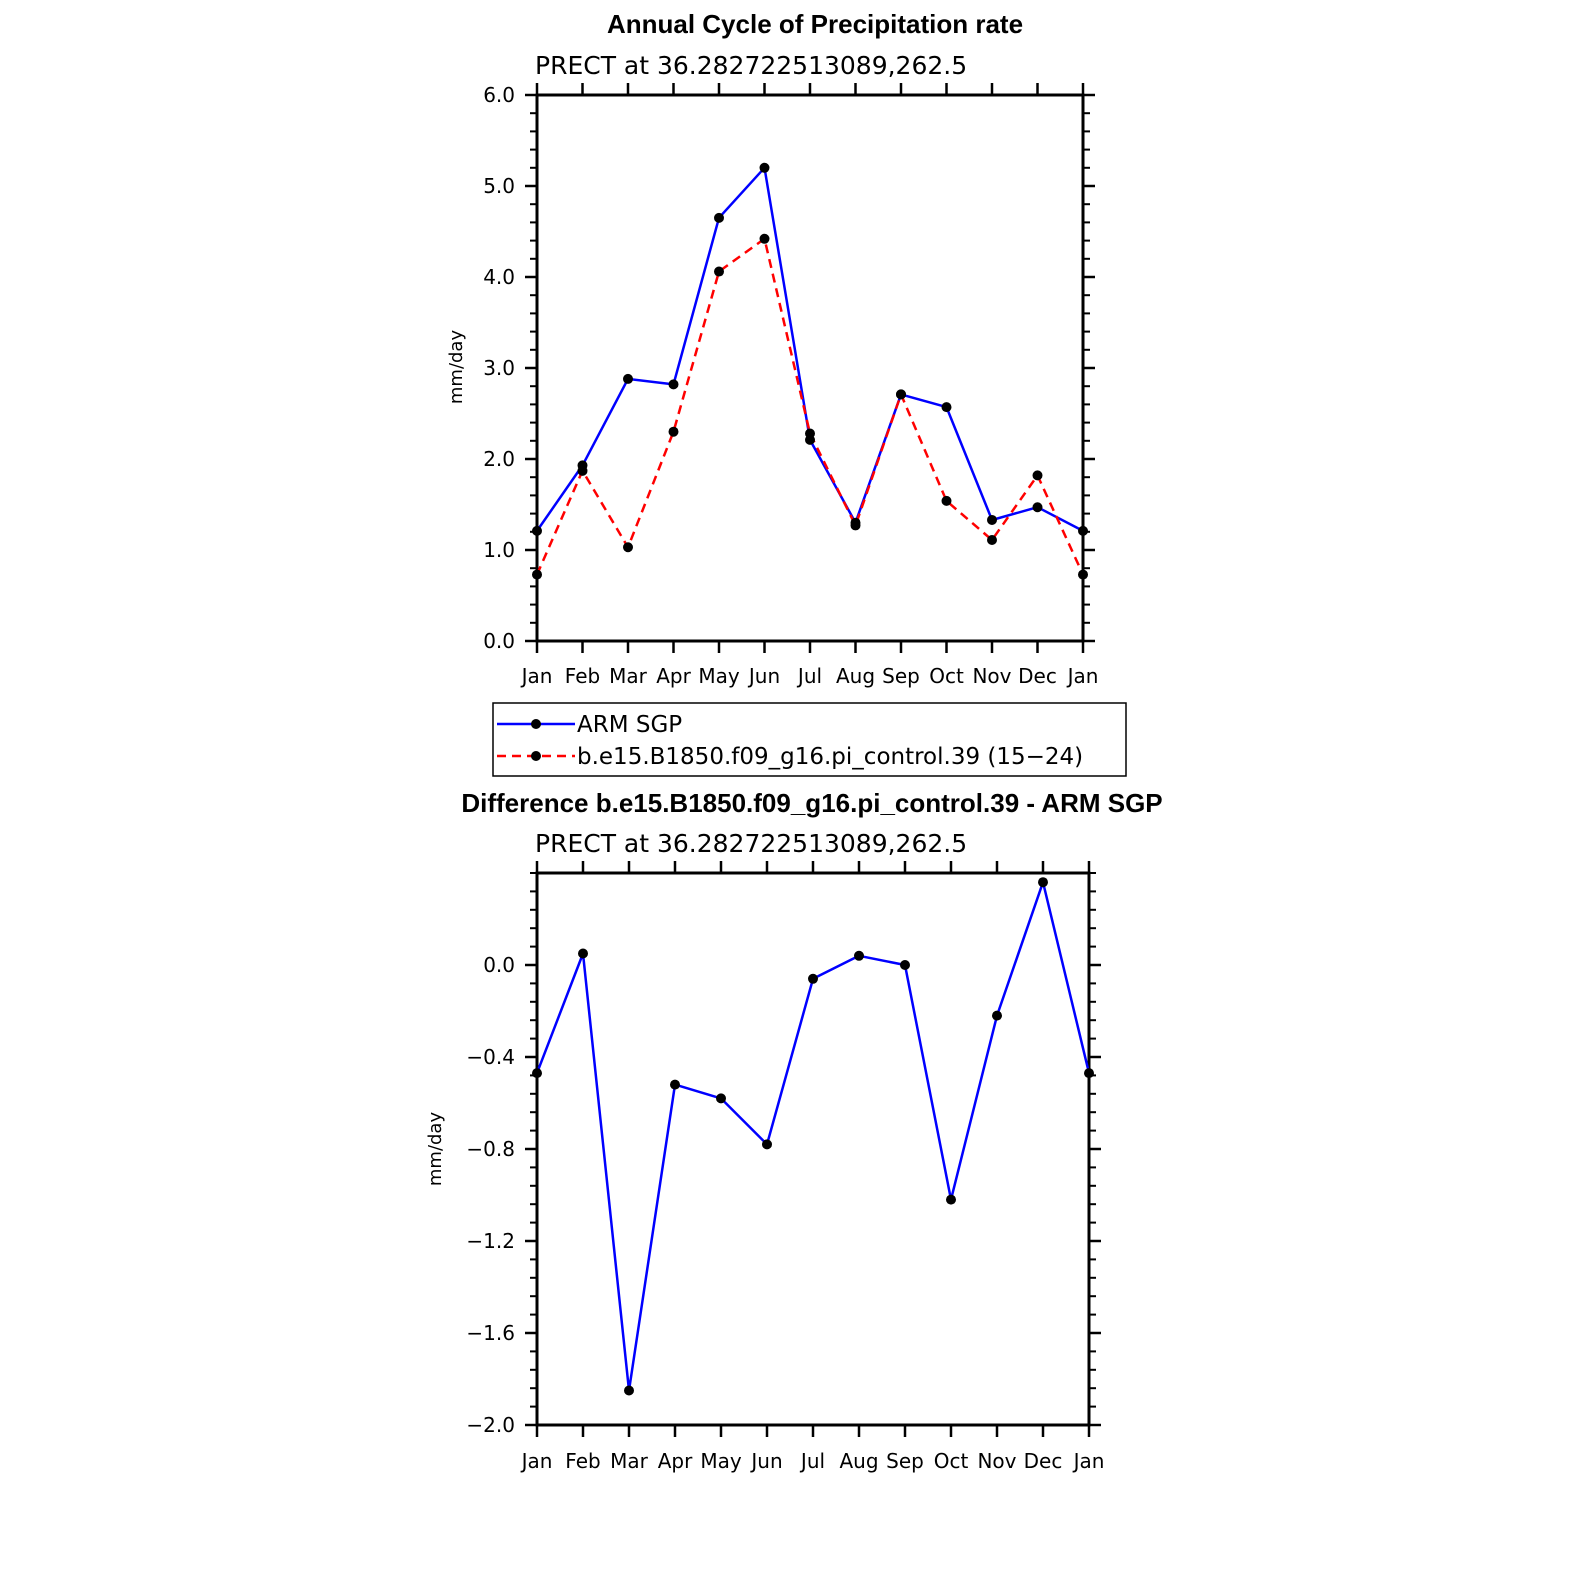 The image size is (1574, 1574). Describe the element at coordinates (629, 725) in the screenshot. I see `legend-label-arm-sgp: ARM SGP` at that location.